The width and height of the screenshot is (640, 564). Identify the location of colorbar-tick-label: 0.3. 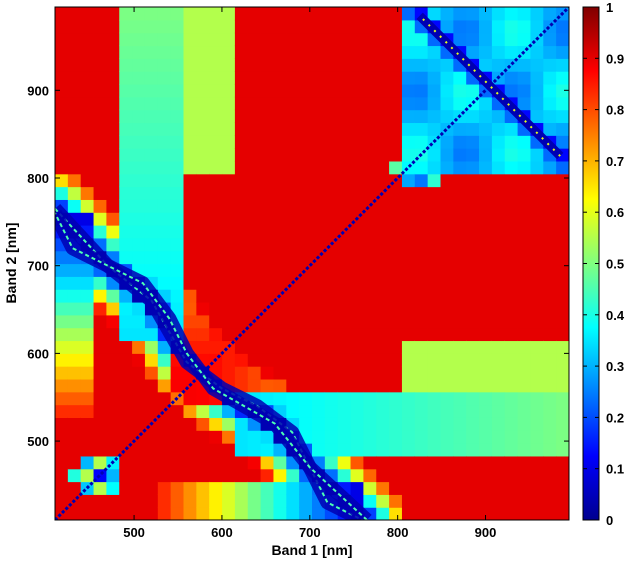
(615, 366).